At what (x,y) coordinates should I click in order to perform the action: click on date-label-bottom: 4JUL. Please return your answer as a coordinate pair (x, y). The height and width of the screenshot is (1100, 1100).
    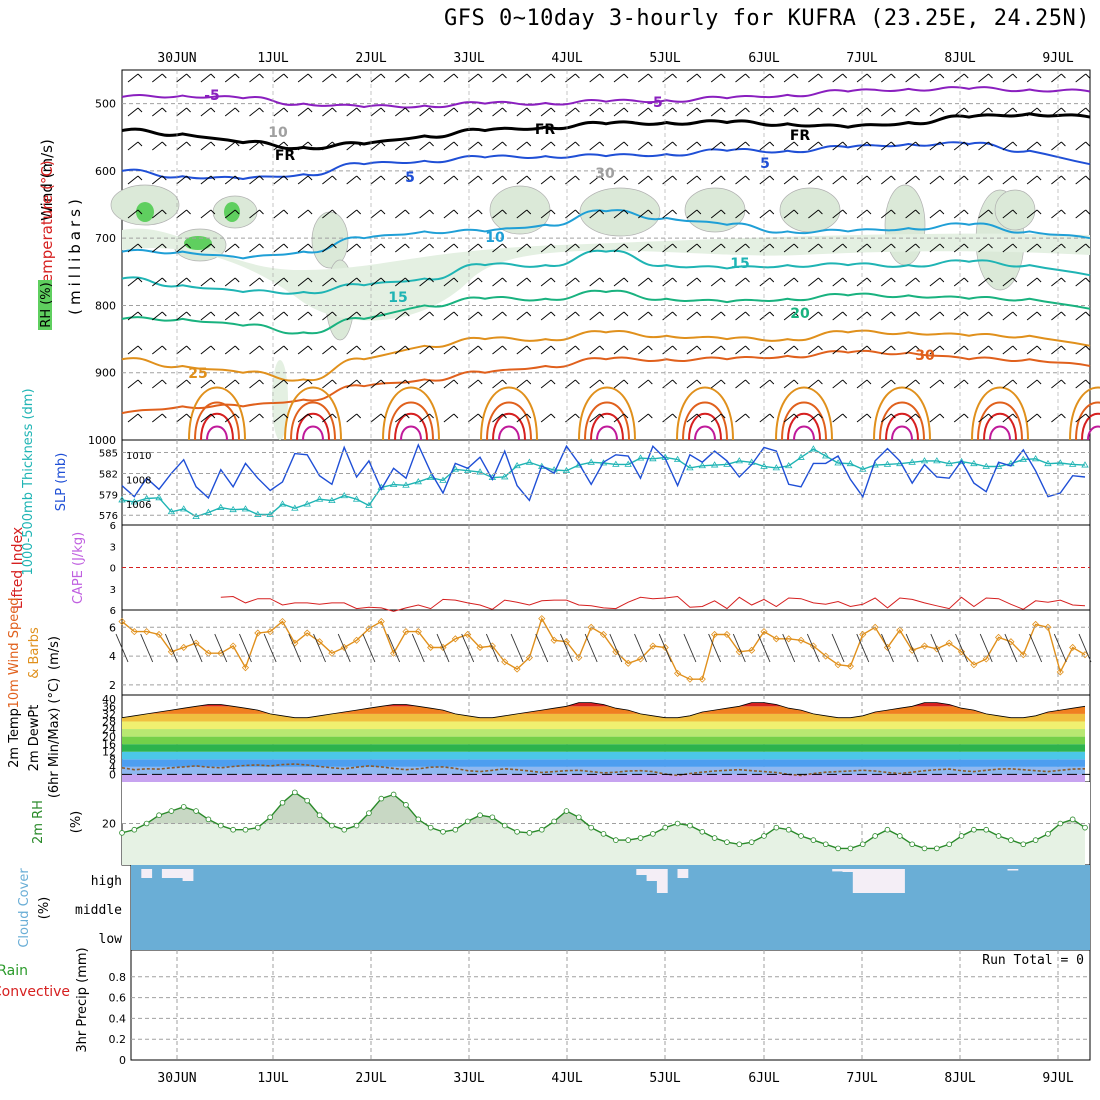
    Looking at the image, I should click on (566, 1078).